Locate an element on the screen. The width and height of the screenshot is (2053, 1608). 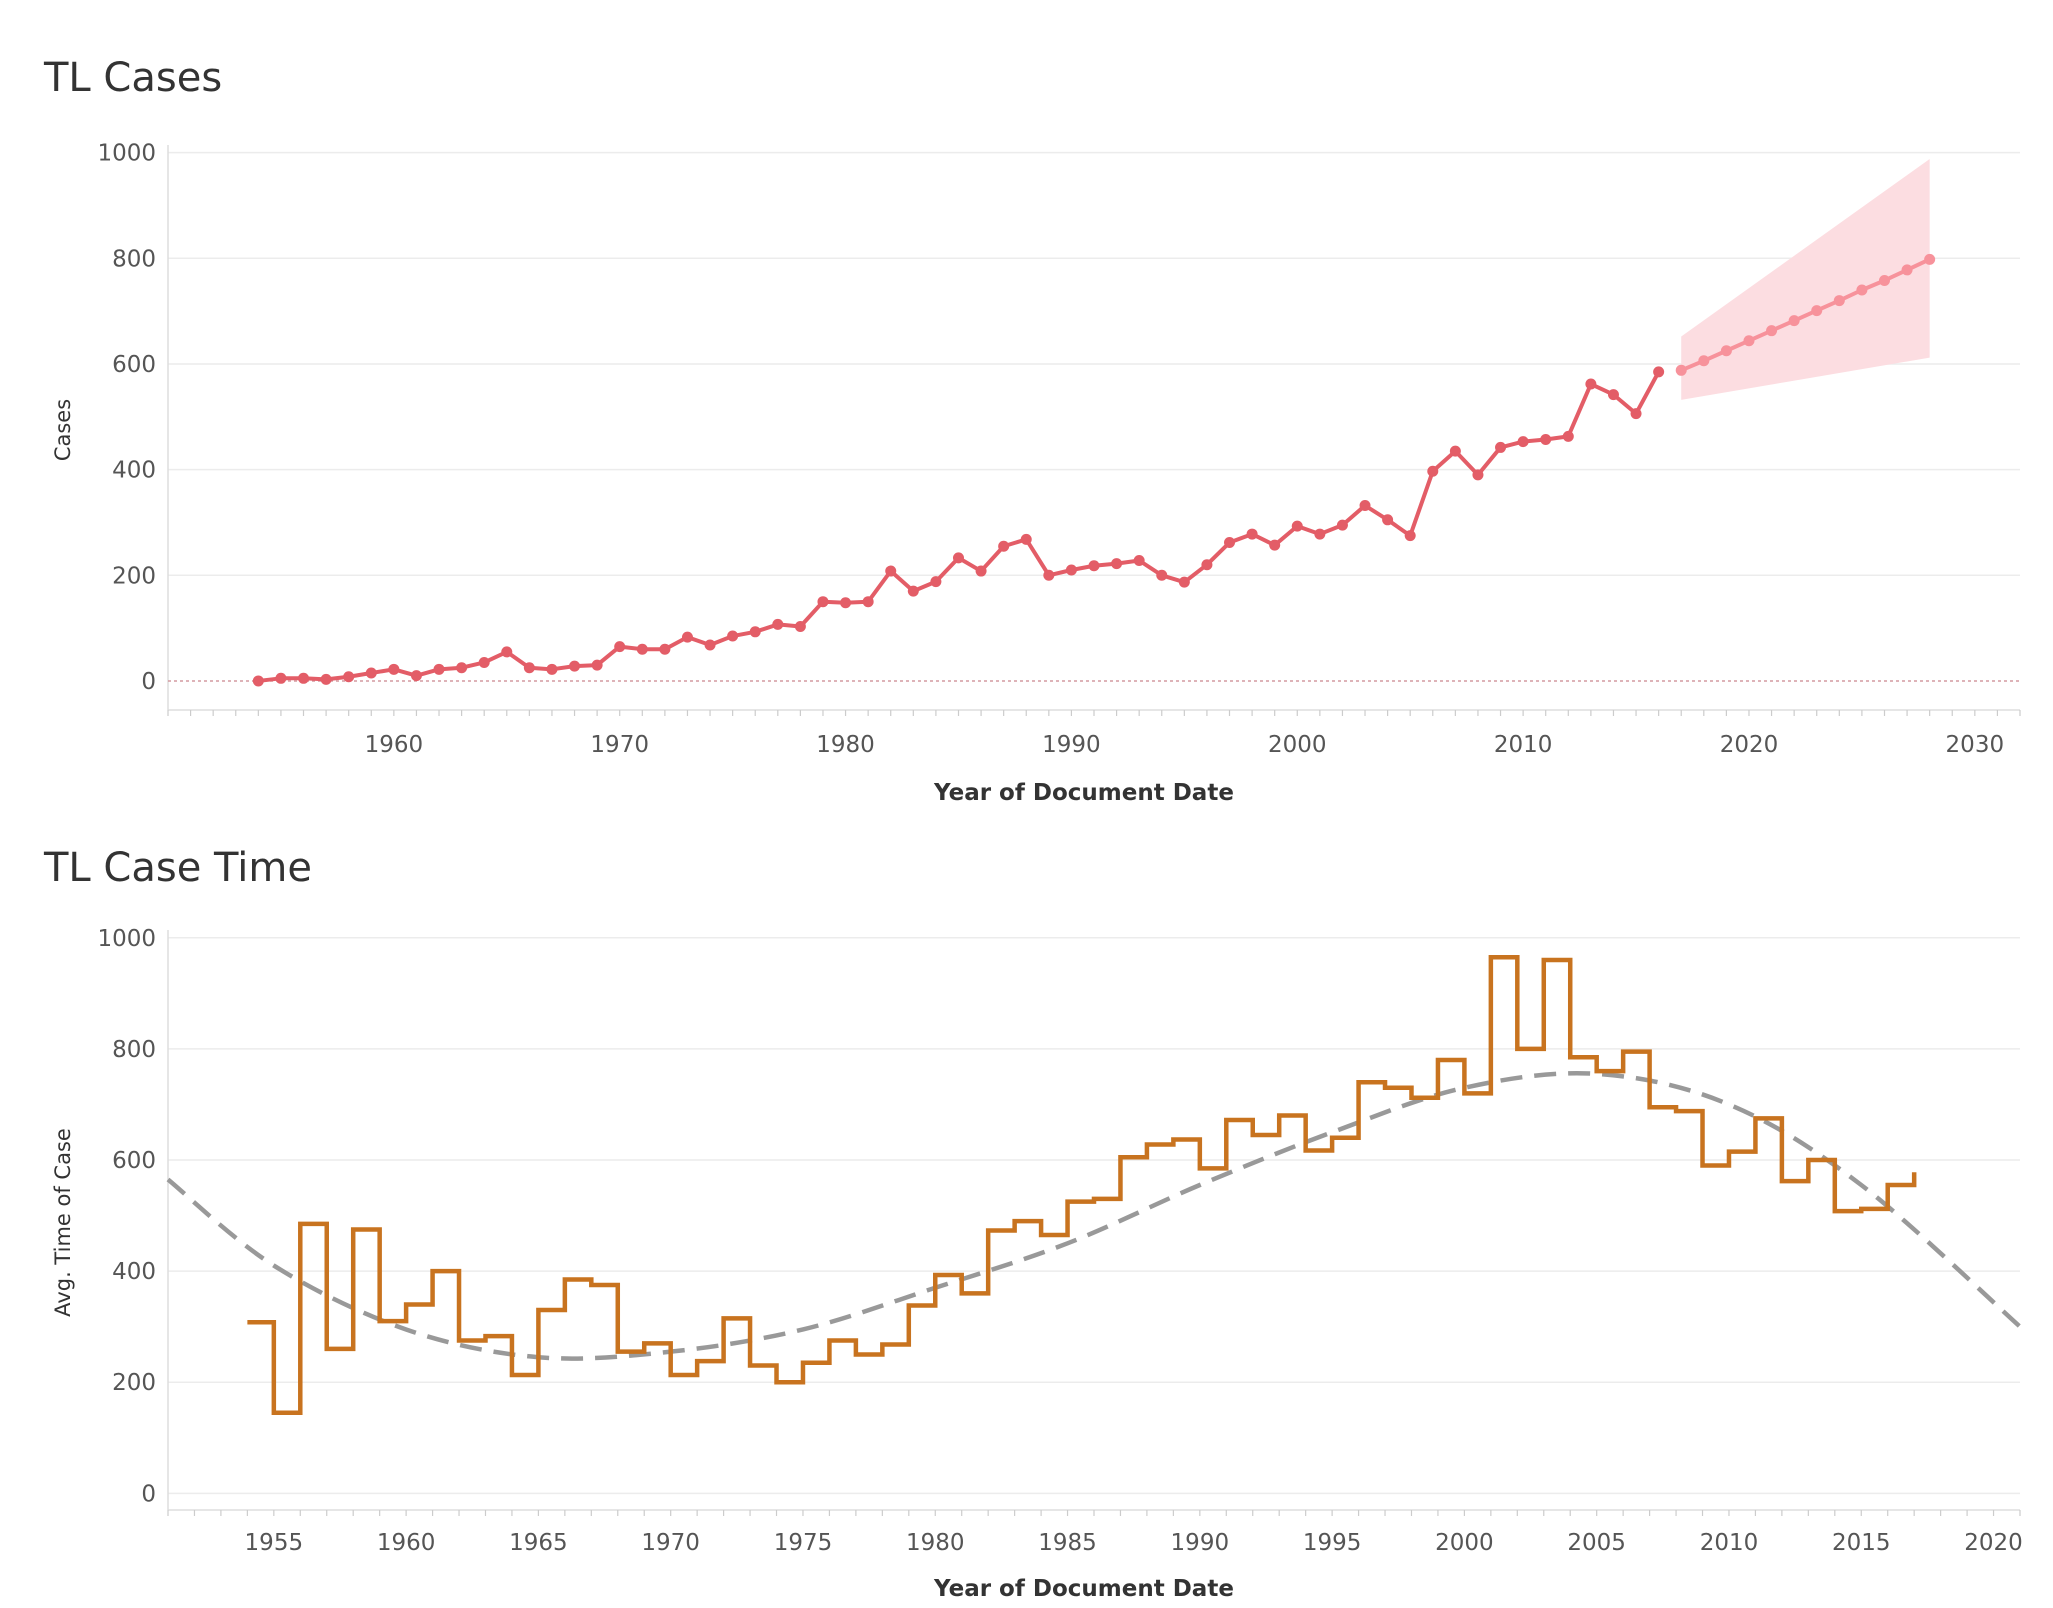
x-tick-label: 1955 is located at coordinates (274, 1543).